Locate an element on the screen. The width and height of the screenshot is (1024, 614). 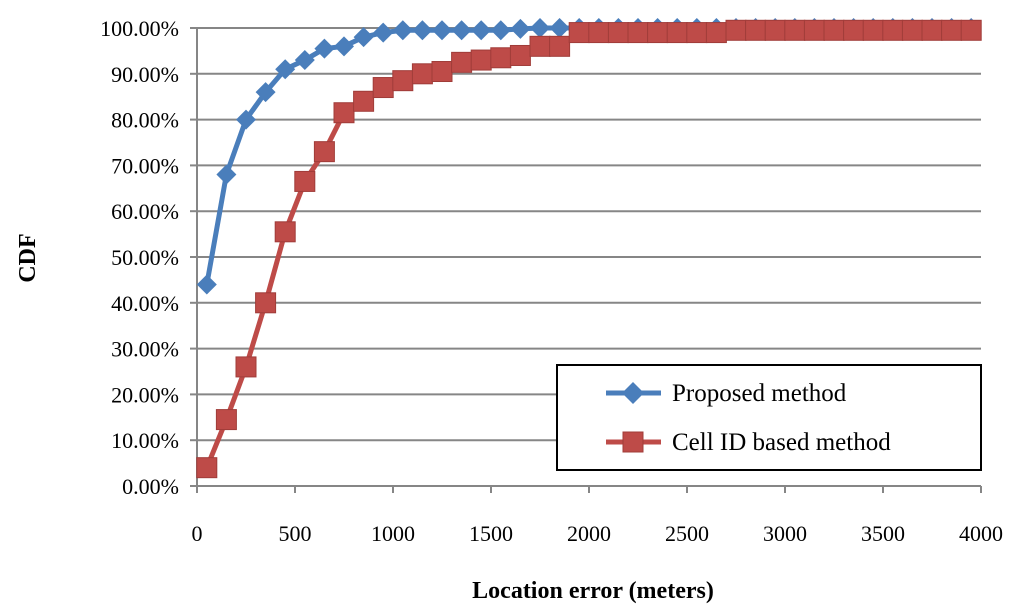
y-tick-label: 20.00% is located at coordinates (145, 394).